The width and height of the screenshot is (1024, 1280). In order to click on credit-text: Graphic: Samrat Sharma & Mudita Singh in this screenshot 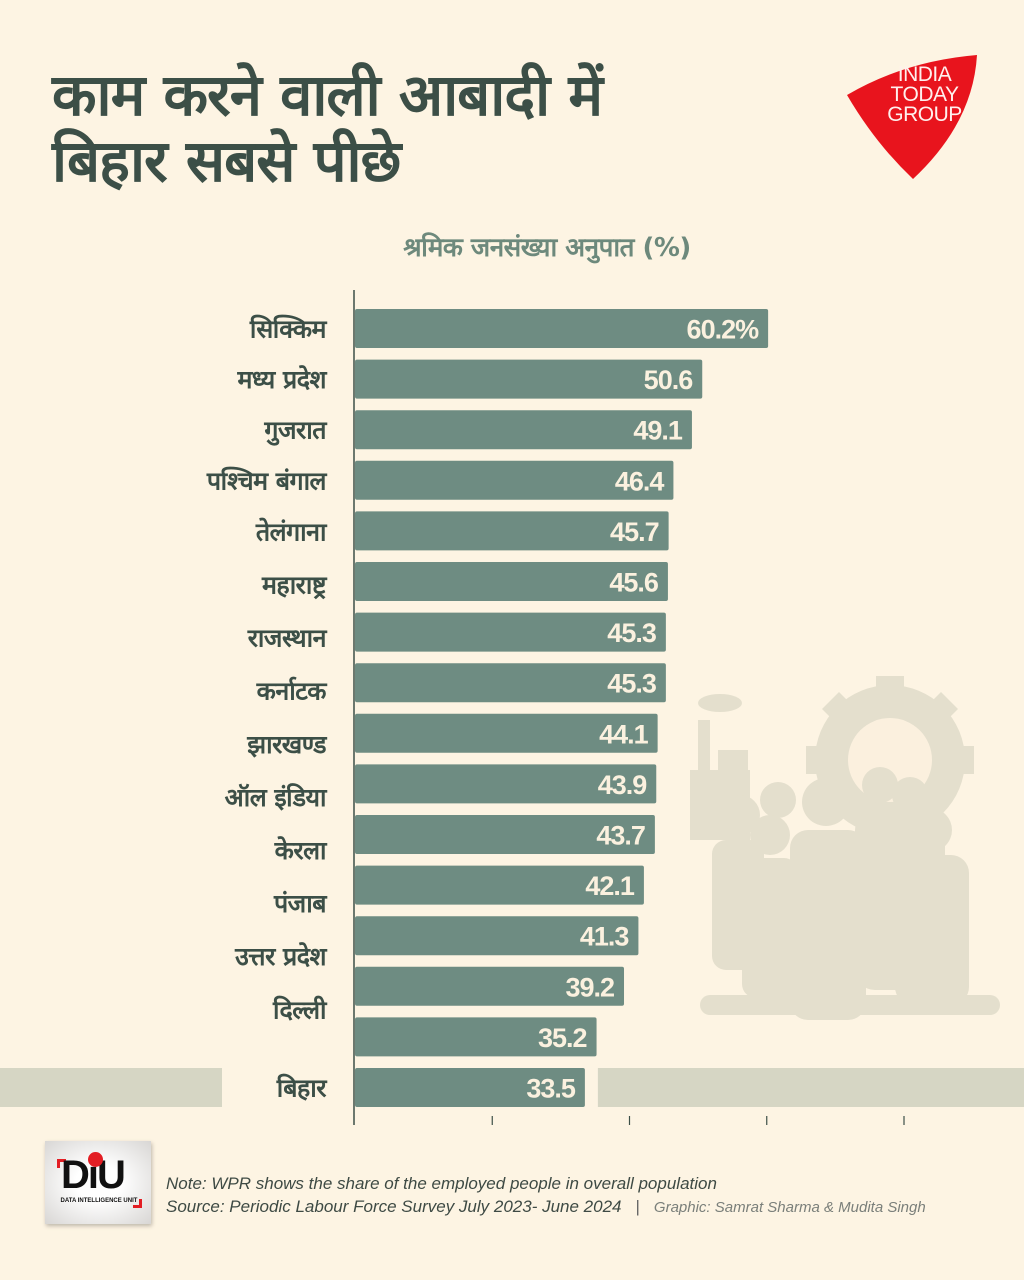, I will do `click(789, 1207)`.